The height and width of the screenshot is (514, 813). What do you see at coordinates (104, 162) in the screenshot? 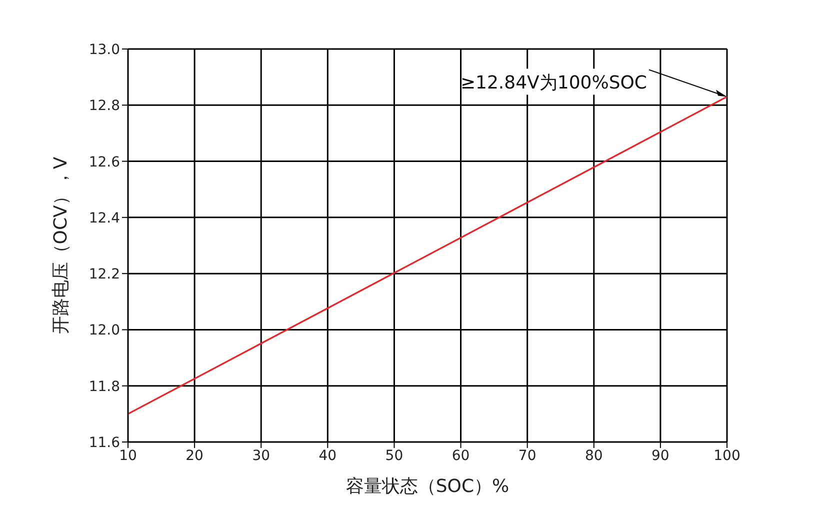
I see `y-tick-label: 12.6` at bounding box center [104, 162].